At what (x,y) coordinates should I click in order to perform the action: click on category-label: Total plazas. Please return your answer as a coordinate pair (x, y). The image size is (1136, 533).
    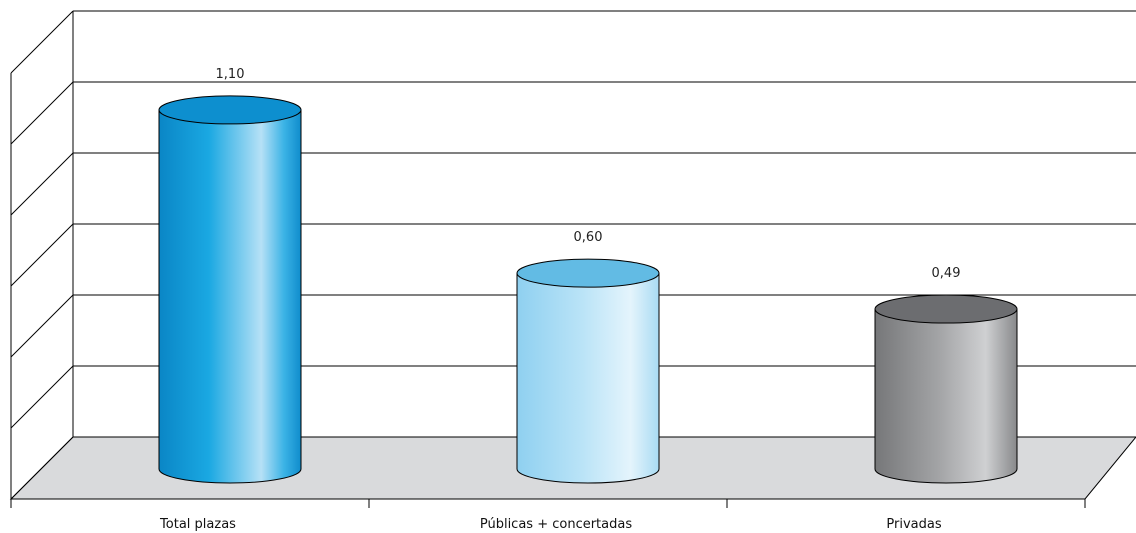
    Looking at the image, I should click on (197, 524).